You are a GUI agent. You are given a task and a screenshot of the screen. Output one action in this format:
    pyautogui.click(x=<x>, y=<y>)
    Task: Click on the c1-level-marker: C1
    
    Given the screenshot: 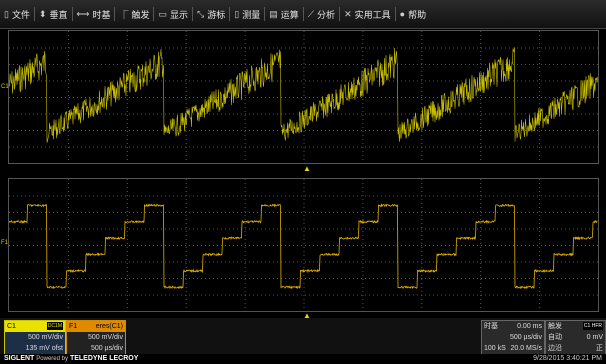 What is the action you would take?
    pyautogui.click(x=5, y=87)
    